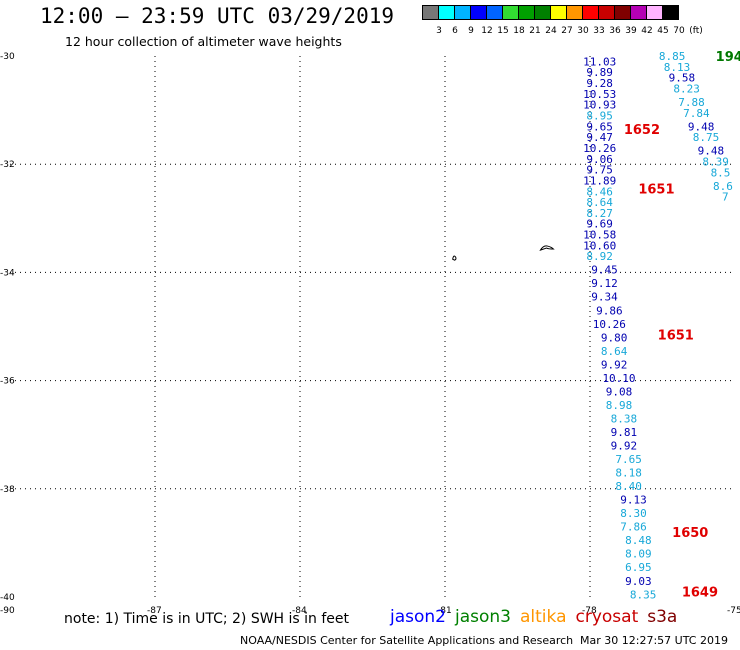  Describe the element at coordinates (670, 12) in the screenshot. I see `scale-swatch` at that location.